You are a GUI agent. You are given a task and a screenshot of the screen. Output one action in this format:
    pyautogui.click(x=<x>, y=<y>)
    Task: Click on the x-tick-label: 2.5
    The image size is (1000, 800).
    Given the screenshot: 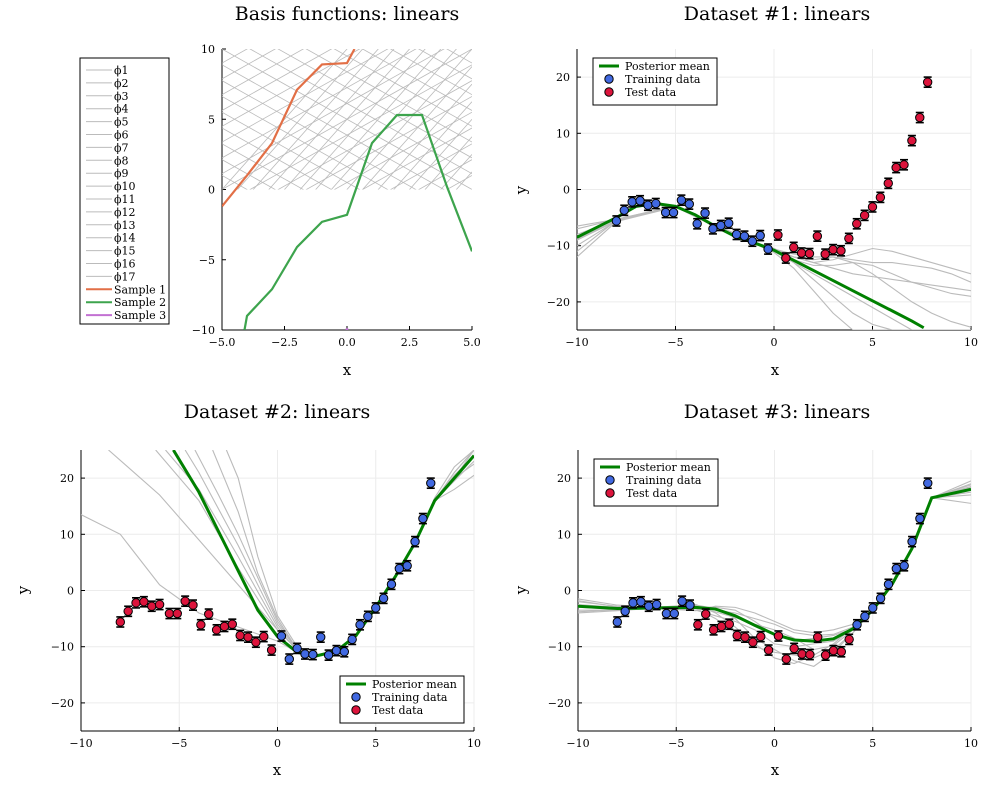 What is the action you would take?
    pyautogui.click(x=410, y=342)
    